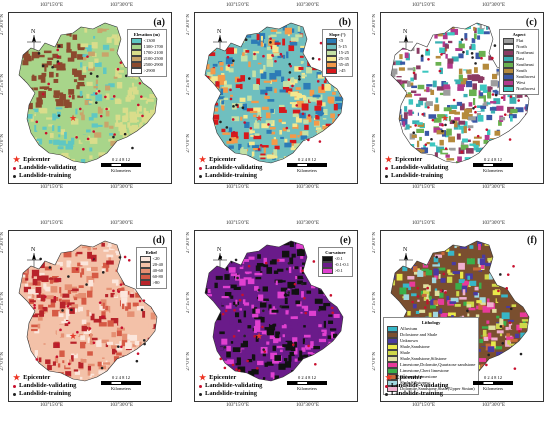 The height and width of the screenshot is (436, 550). What do you see at coordinates (431, 377) in the screenshot?
I see `legend-item: Dolomite,Limestone` at bounding box center [431, 377].